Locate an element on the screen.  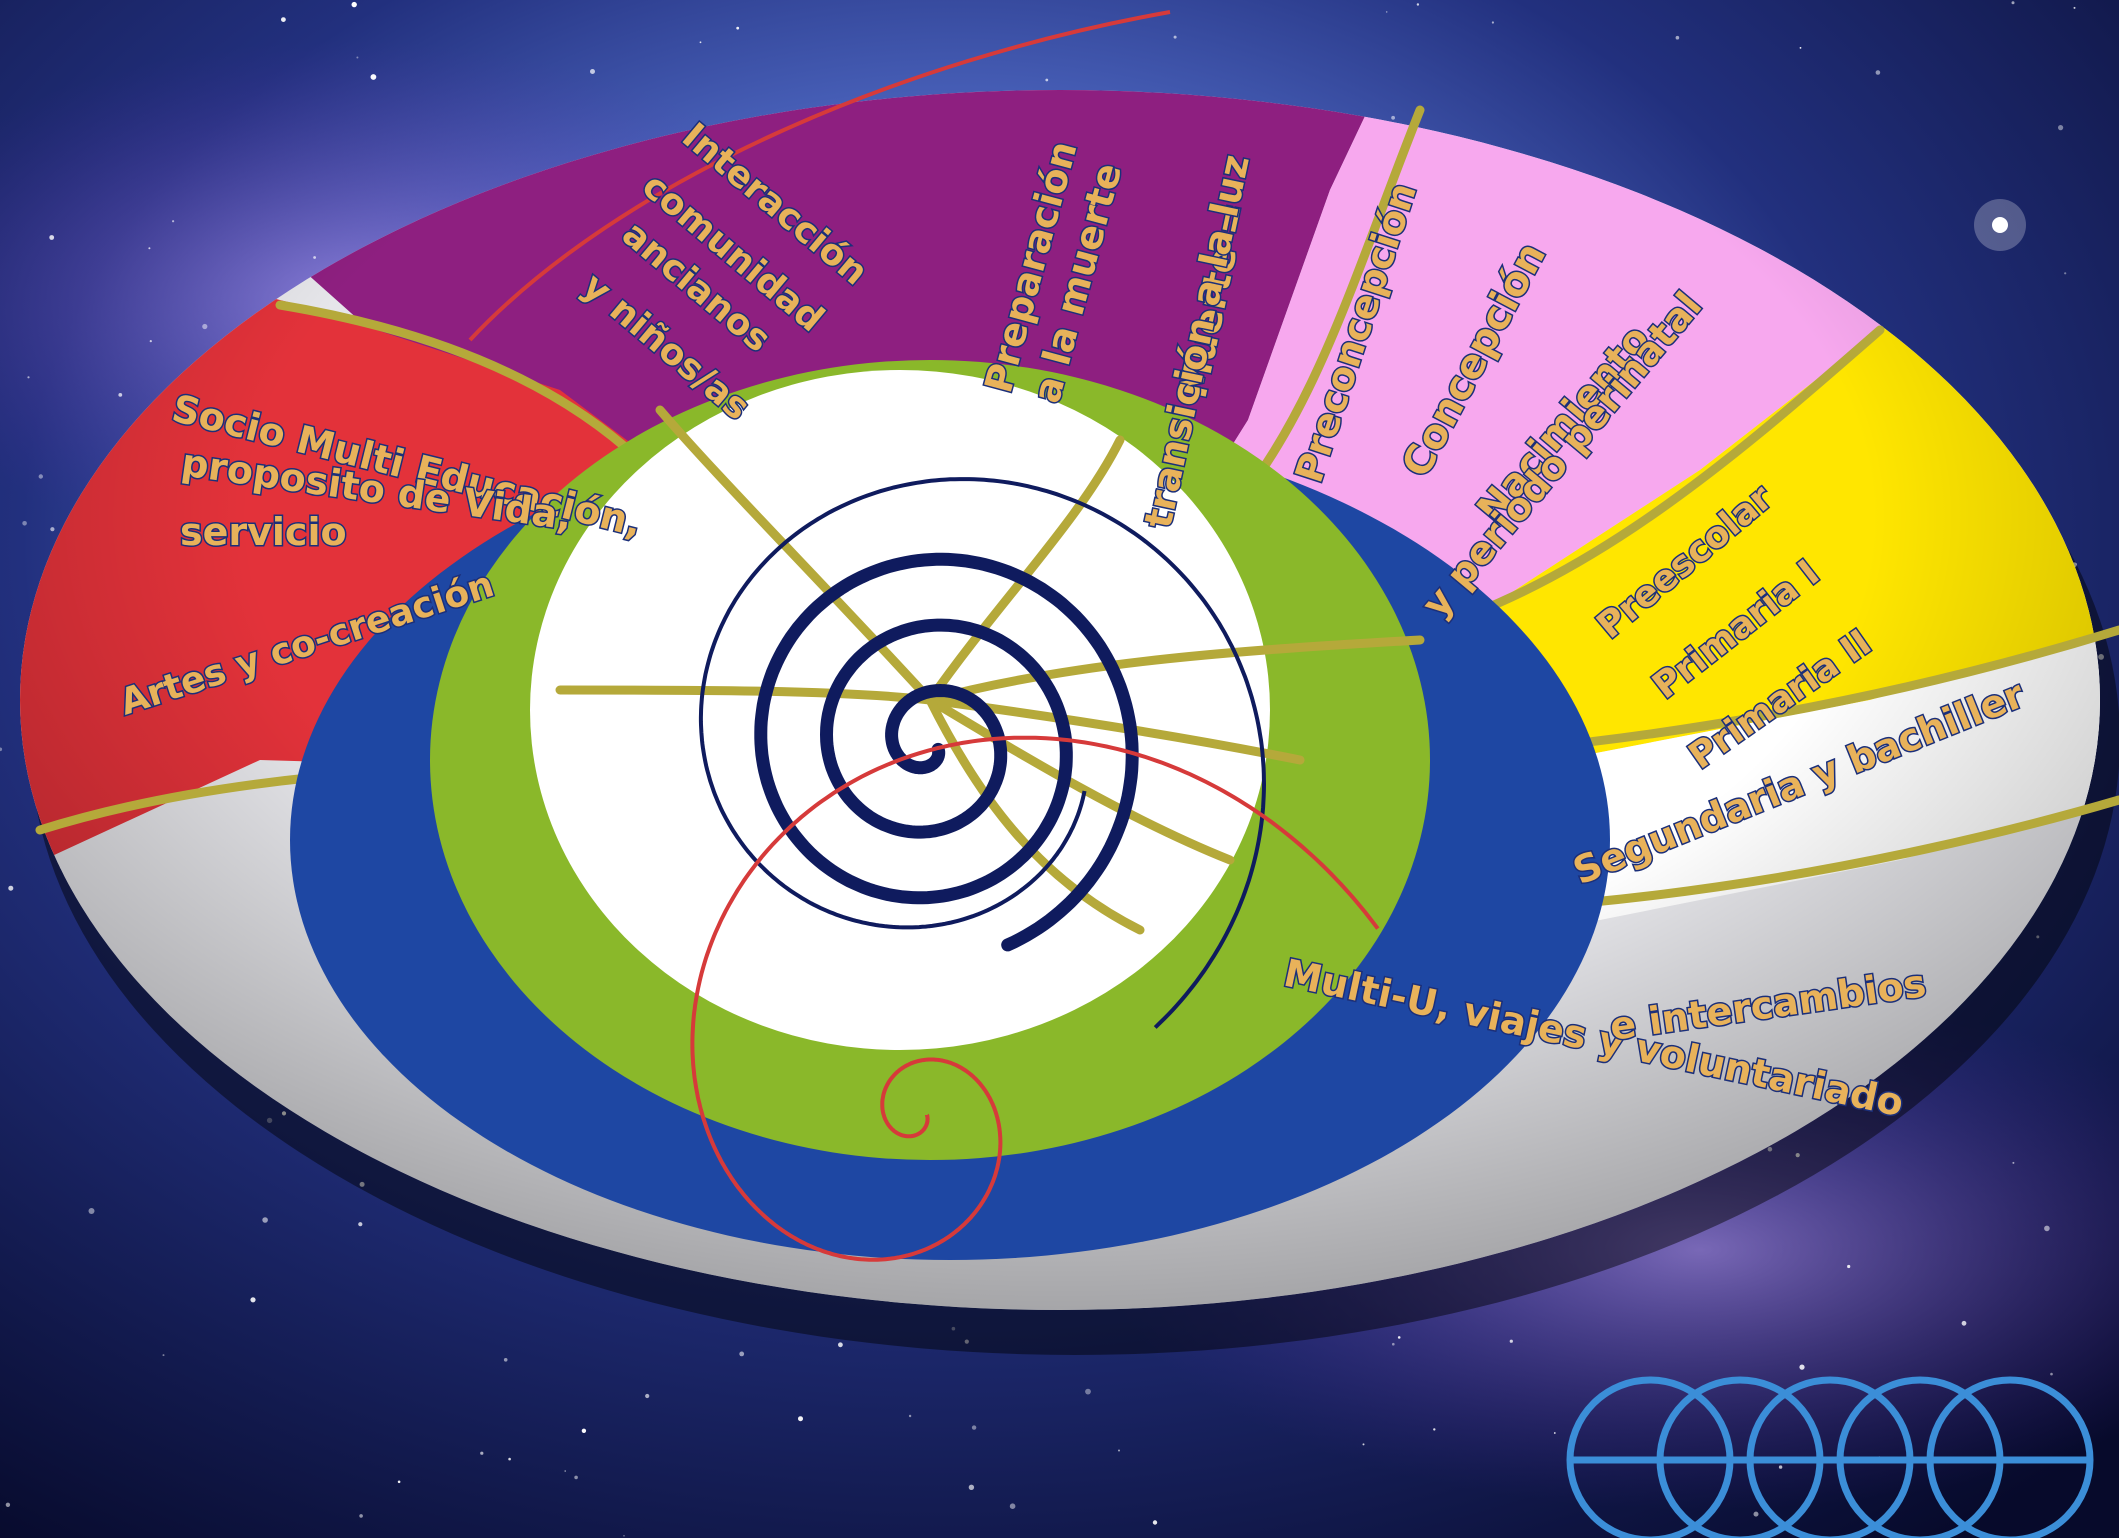
label-socio-line3: servicio is located at coordinates (263, 532).